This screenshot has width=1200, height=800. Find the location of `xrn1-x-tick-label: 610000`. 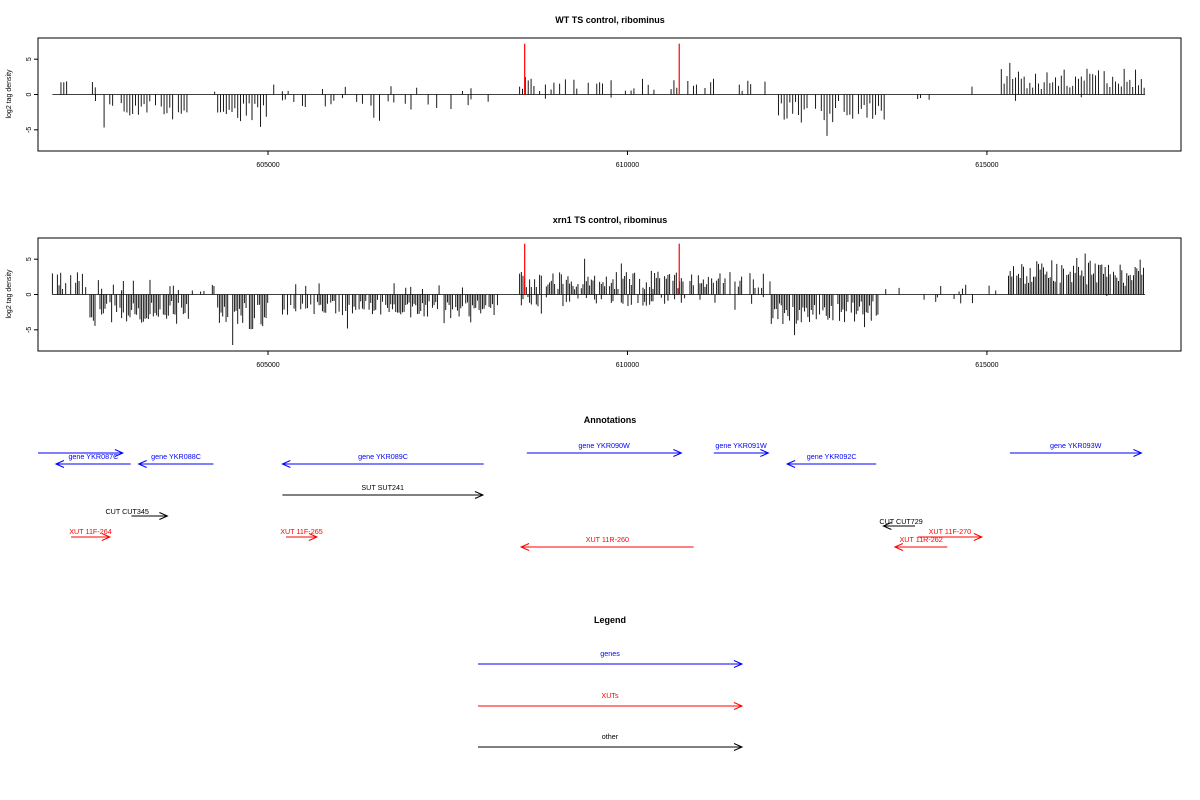

xrn1-x-tick-label: 610000 is located at coordinates (627, 365).